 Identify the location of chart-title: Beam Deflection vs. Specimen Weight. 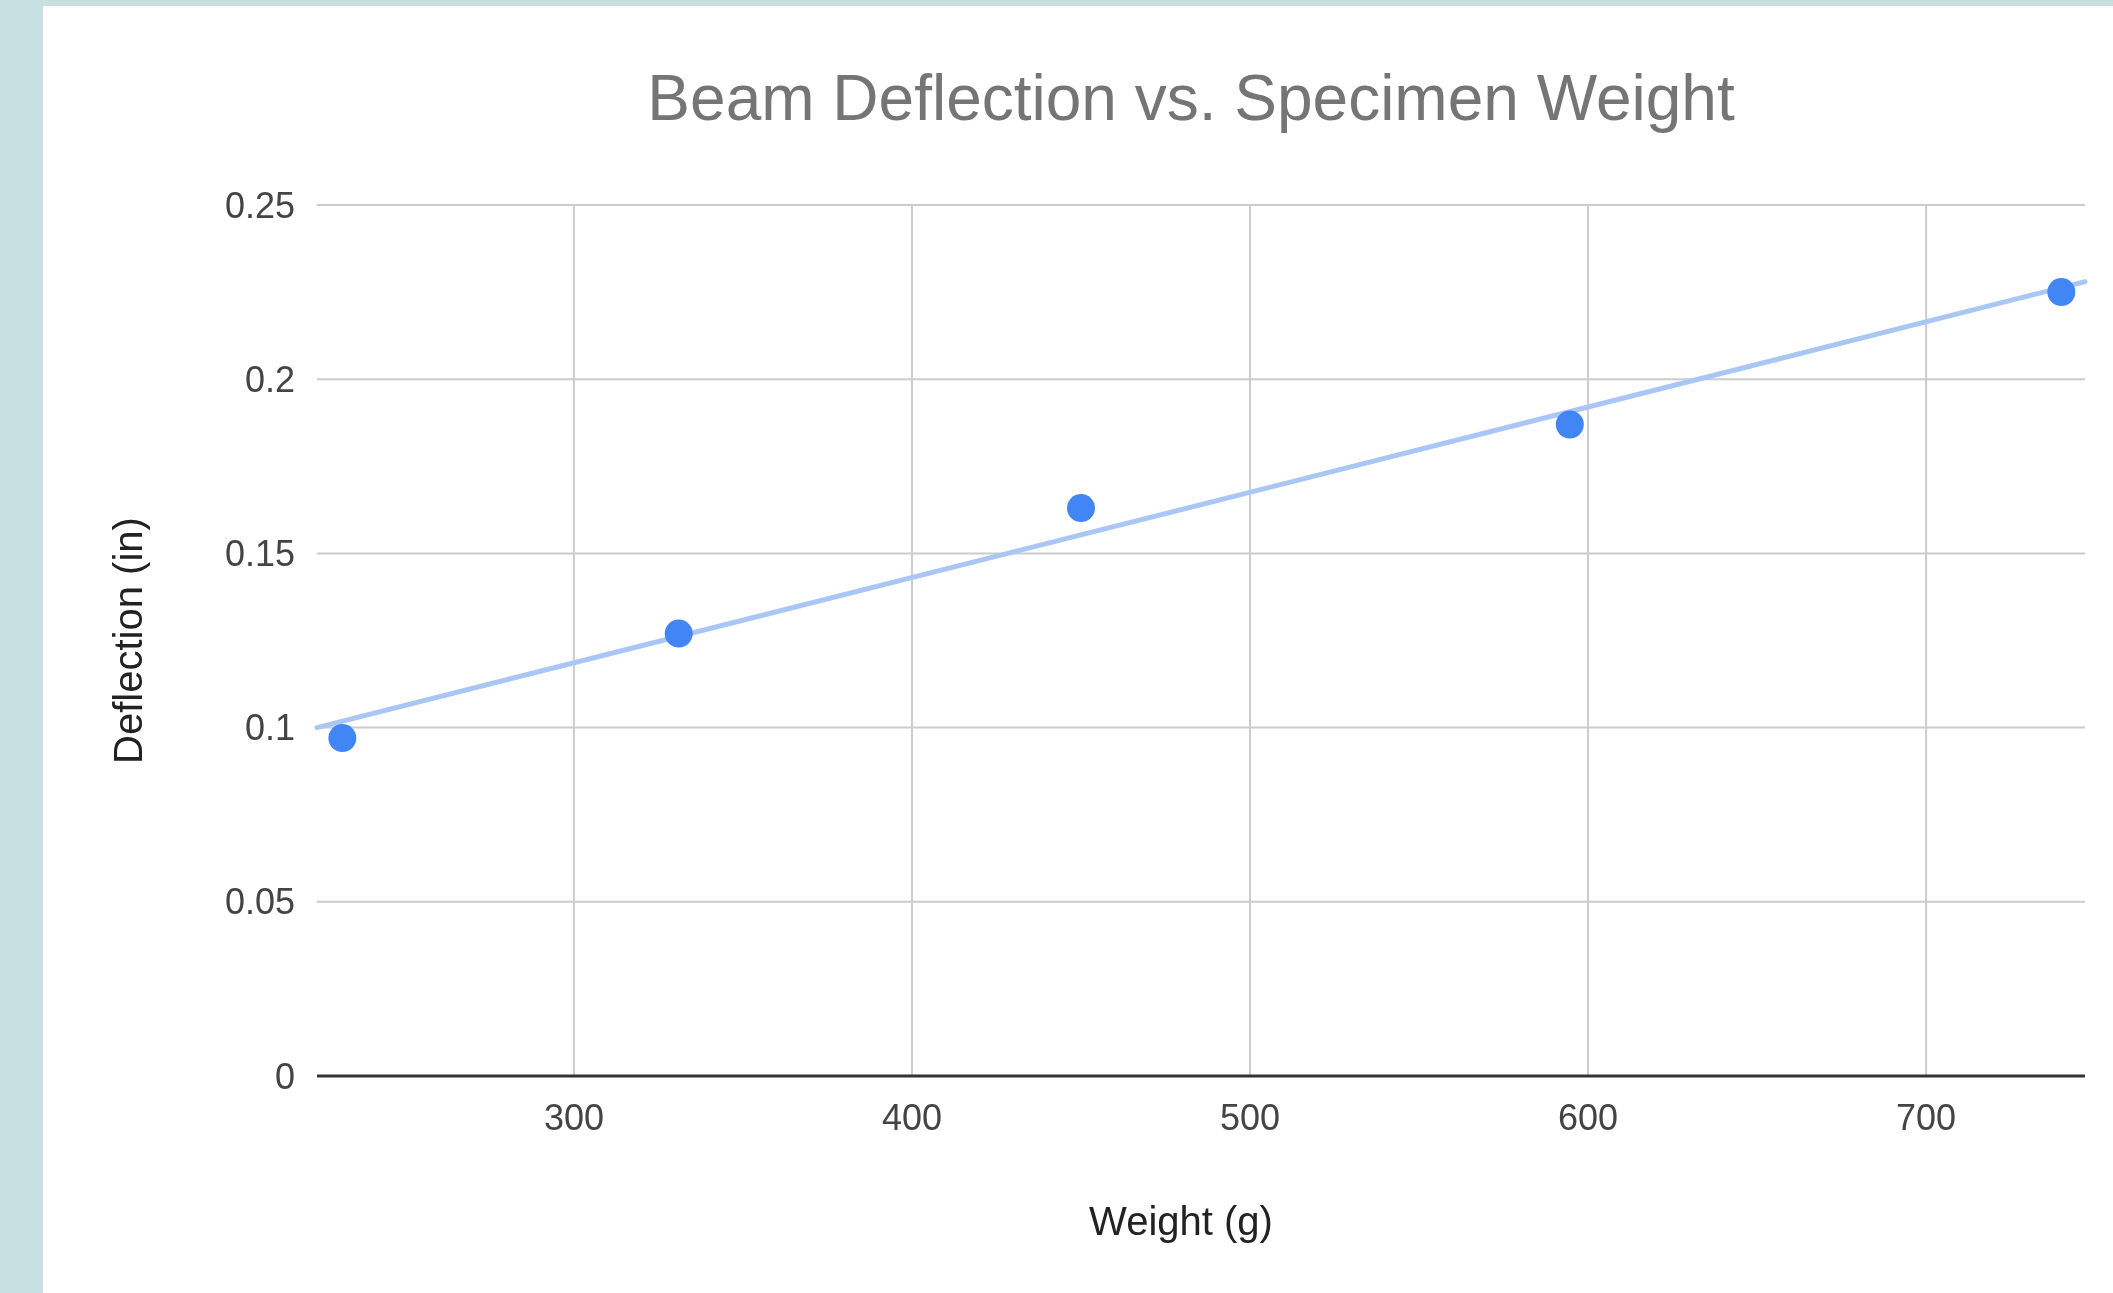
(1191, 98).